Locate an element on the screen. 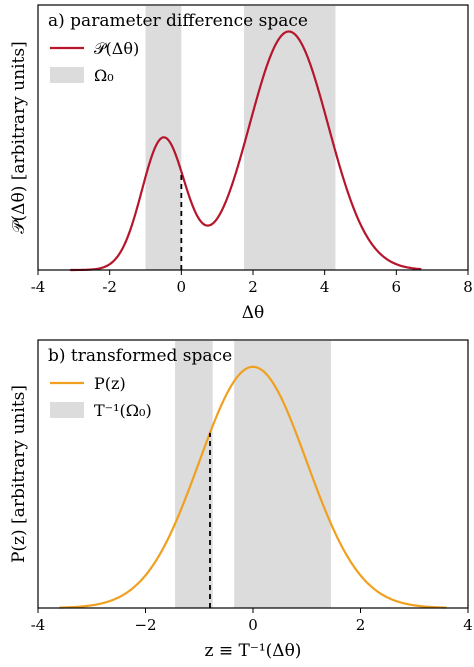  b-x-ticks: -4 −2 0 2 4 is located at coordinates (252, 621).